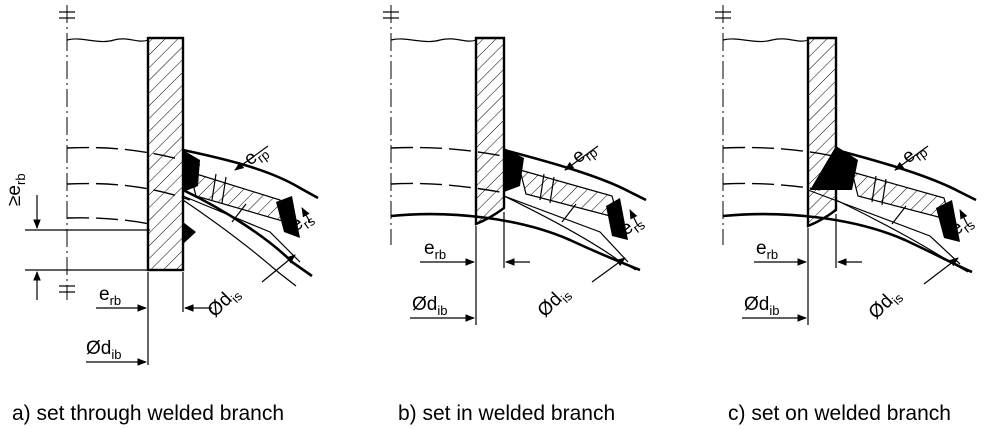  I want to click on label-erb-min: ≥erb, so click(16, 189).